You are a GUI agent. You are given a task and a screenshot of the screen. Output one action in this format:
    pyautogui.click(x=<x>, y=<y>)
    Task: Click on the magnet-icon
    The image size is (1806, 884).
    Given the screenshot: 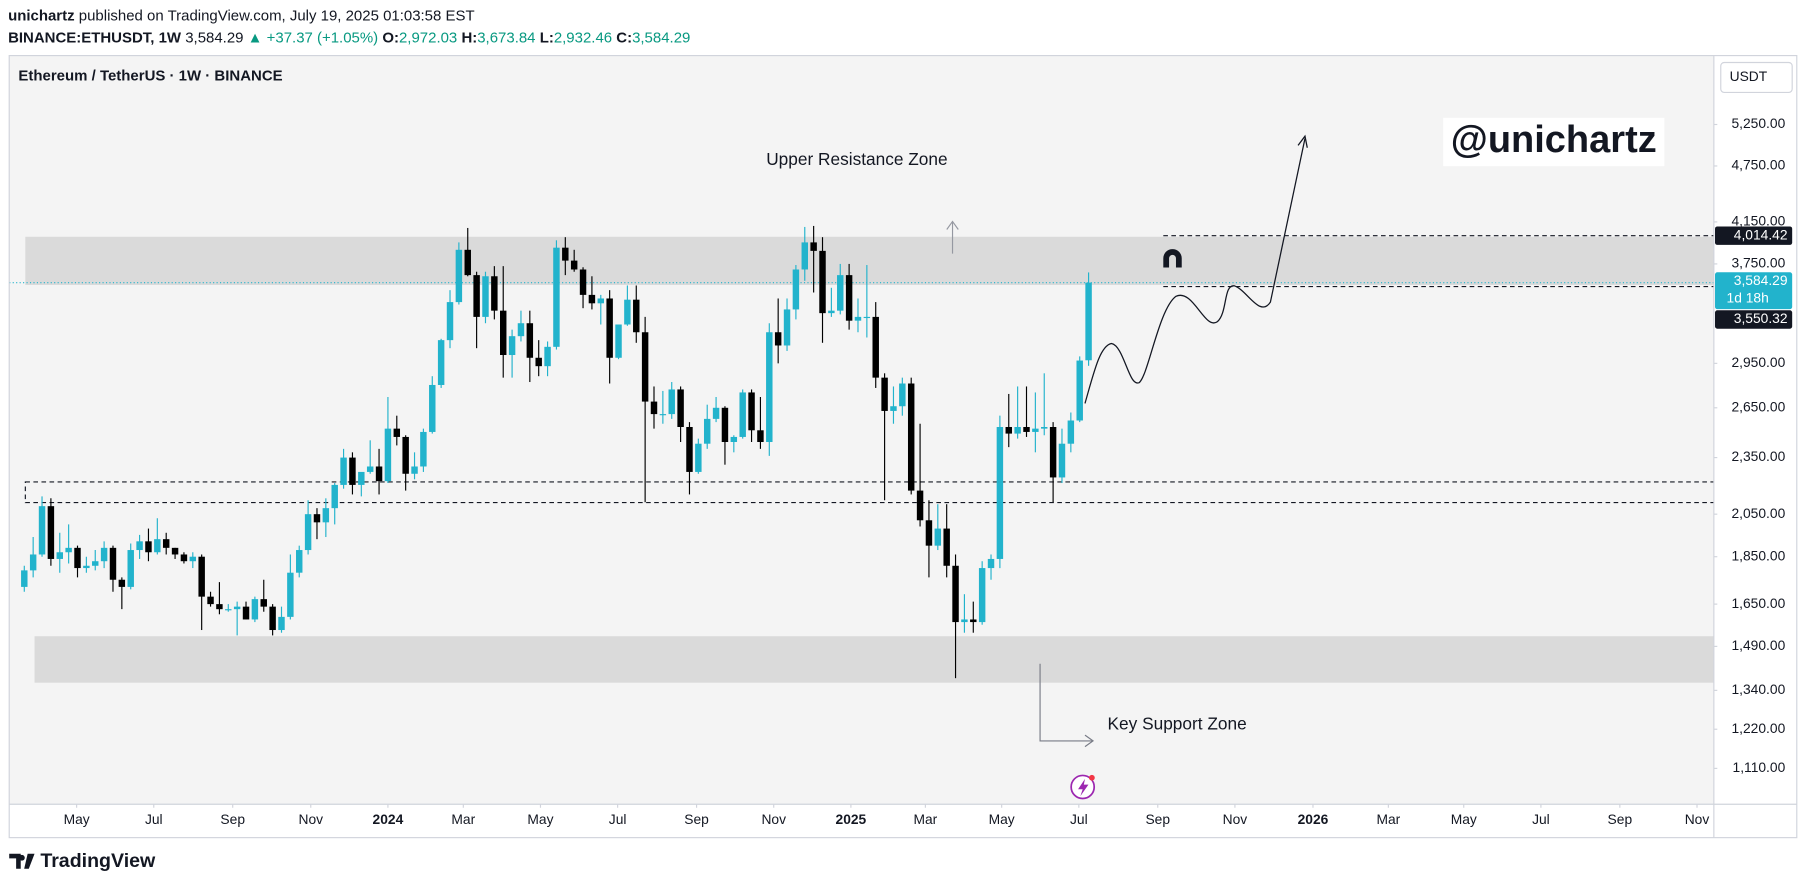 What is the action you would take?
    pyautogui.click(x=1172, y=258)
    